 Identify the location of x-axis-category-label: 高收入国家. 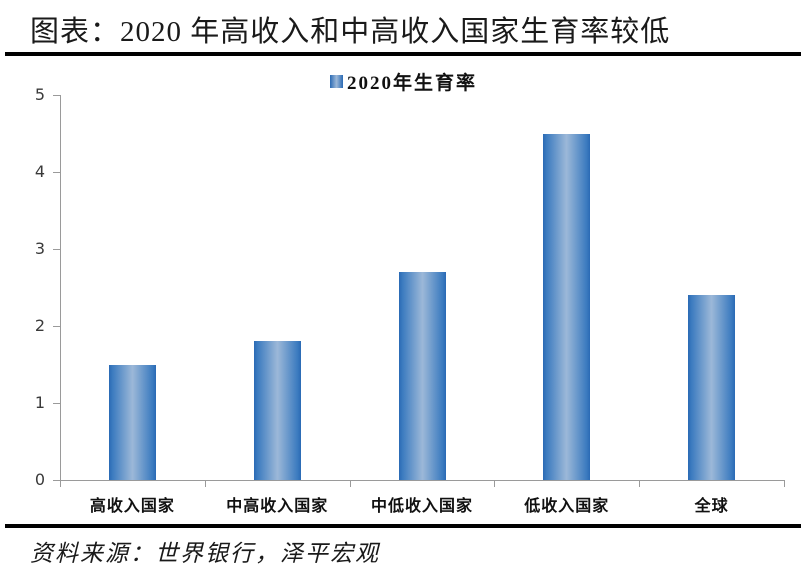
(132, 506).